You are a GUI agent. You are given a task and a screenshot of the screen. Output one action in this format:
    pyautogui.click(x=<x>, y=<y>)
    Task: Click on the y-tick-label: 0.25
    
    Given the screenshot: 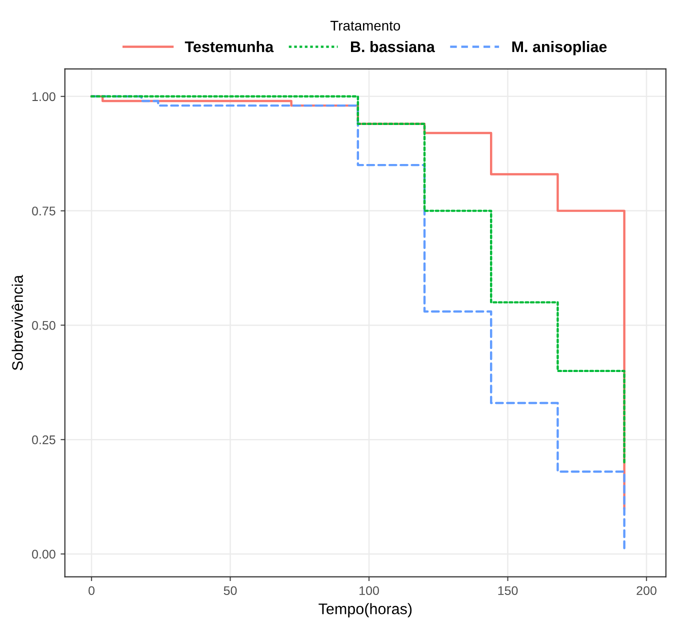 What is the action you would take?
    pyautogui.click(x=44, y=439)
    